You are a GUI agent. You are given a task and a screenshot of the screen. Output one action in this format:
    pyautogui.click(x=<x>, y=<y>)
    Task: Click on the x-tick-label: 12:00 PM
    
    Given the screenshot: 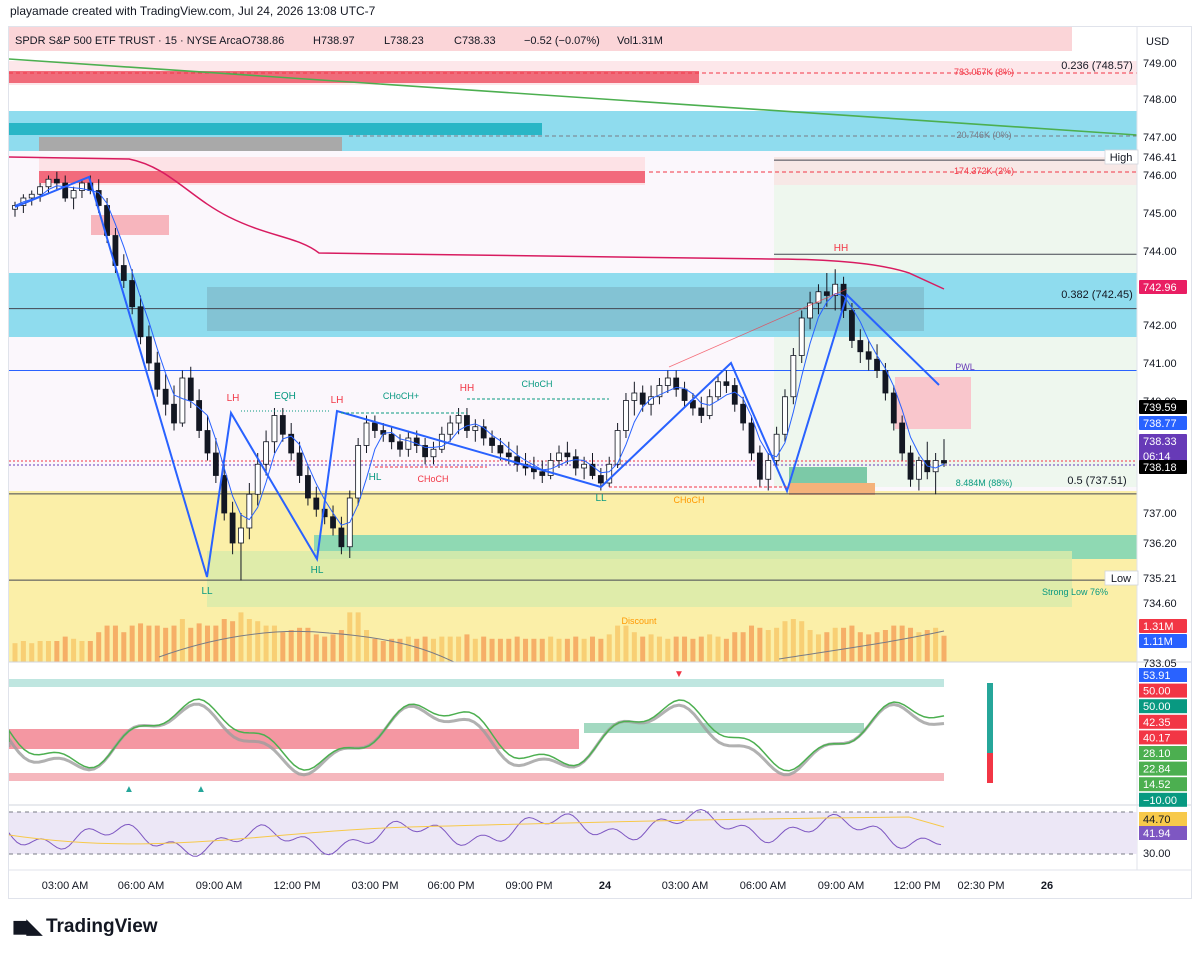 What is the action you would take?
    pyautogui.click(x=916, y=886)
    